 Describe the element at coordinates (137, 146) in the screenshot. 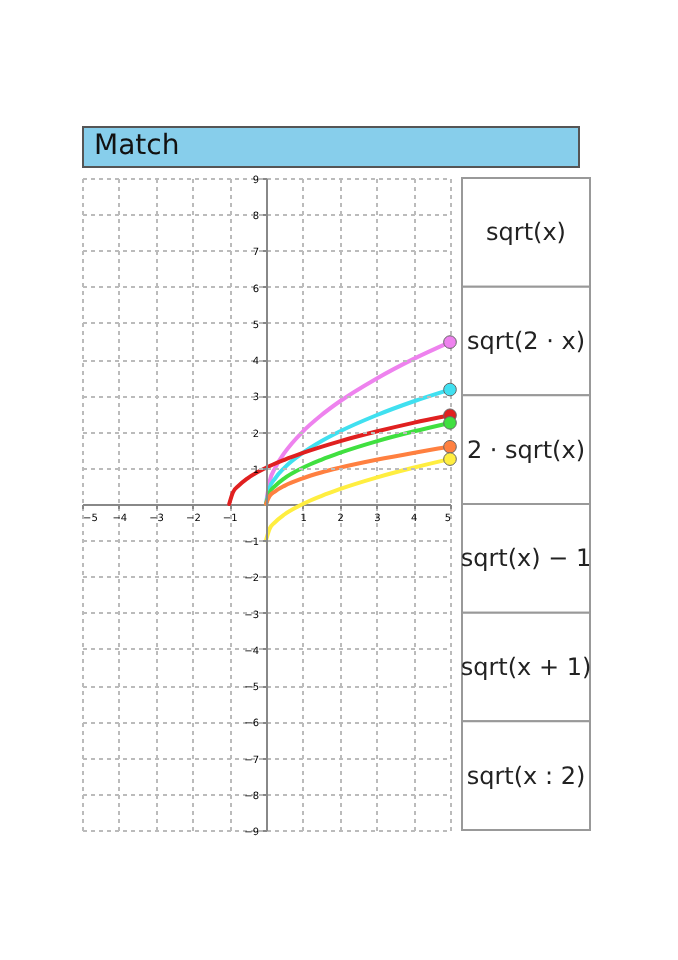

I see `chart-title: Match` at that location.